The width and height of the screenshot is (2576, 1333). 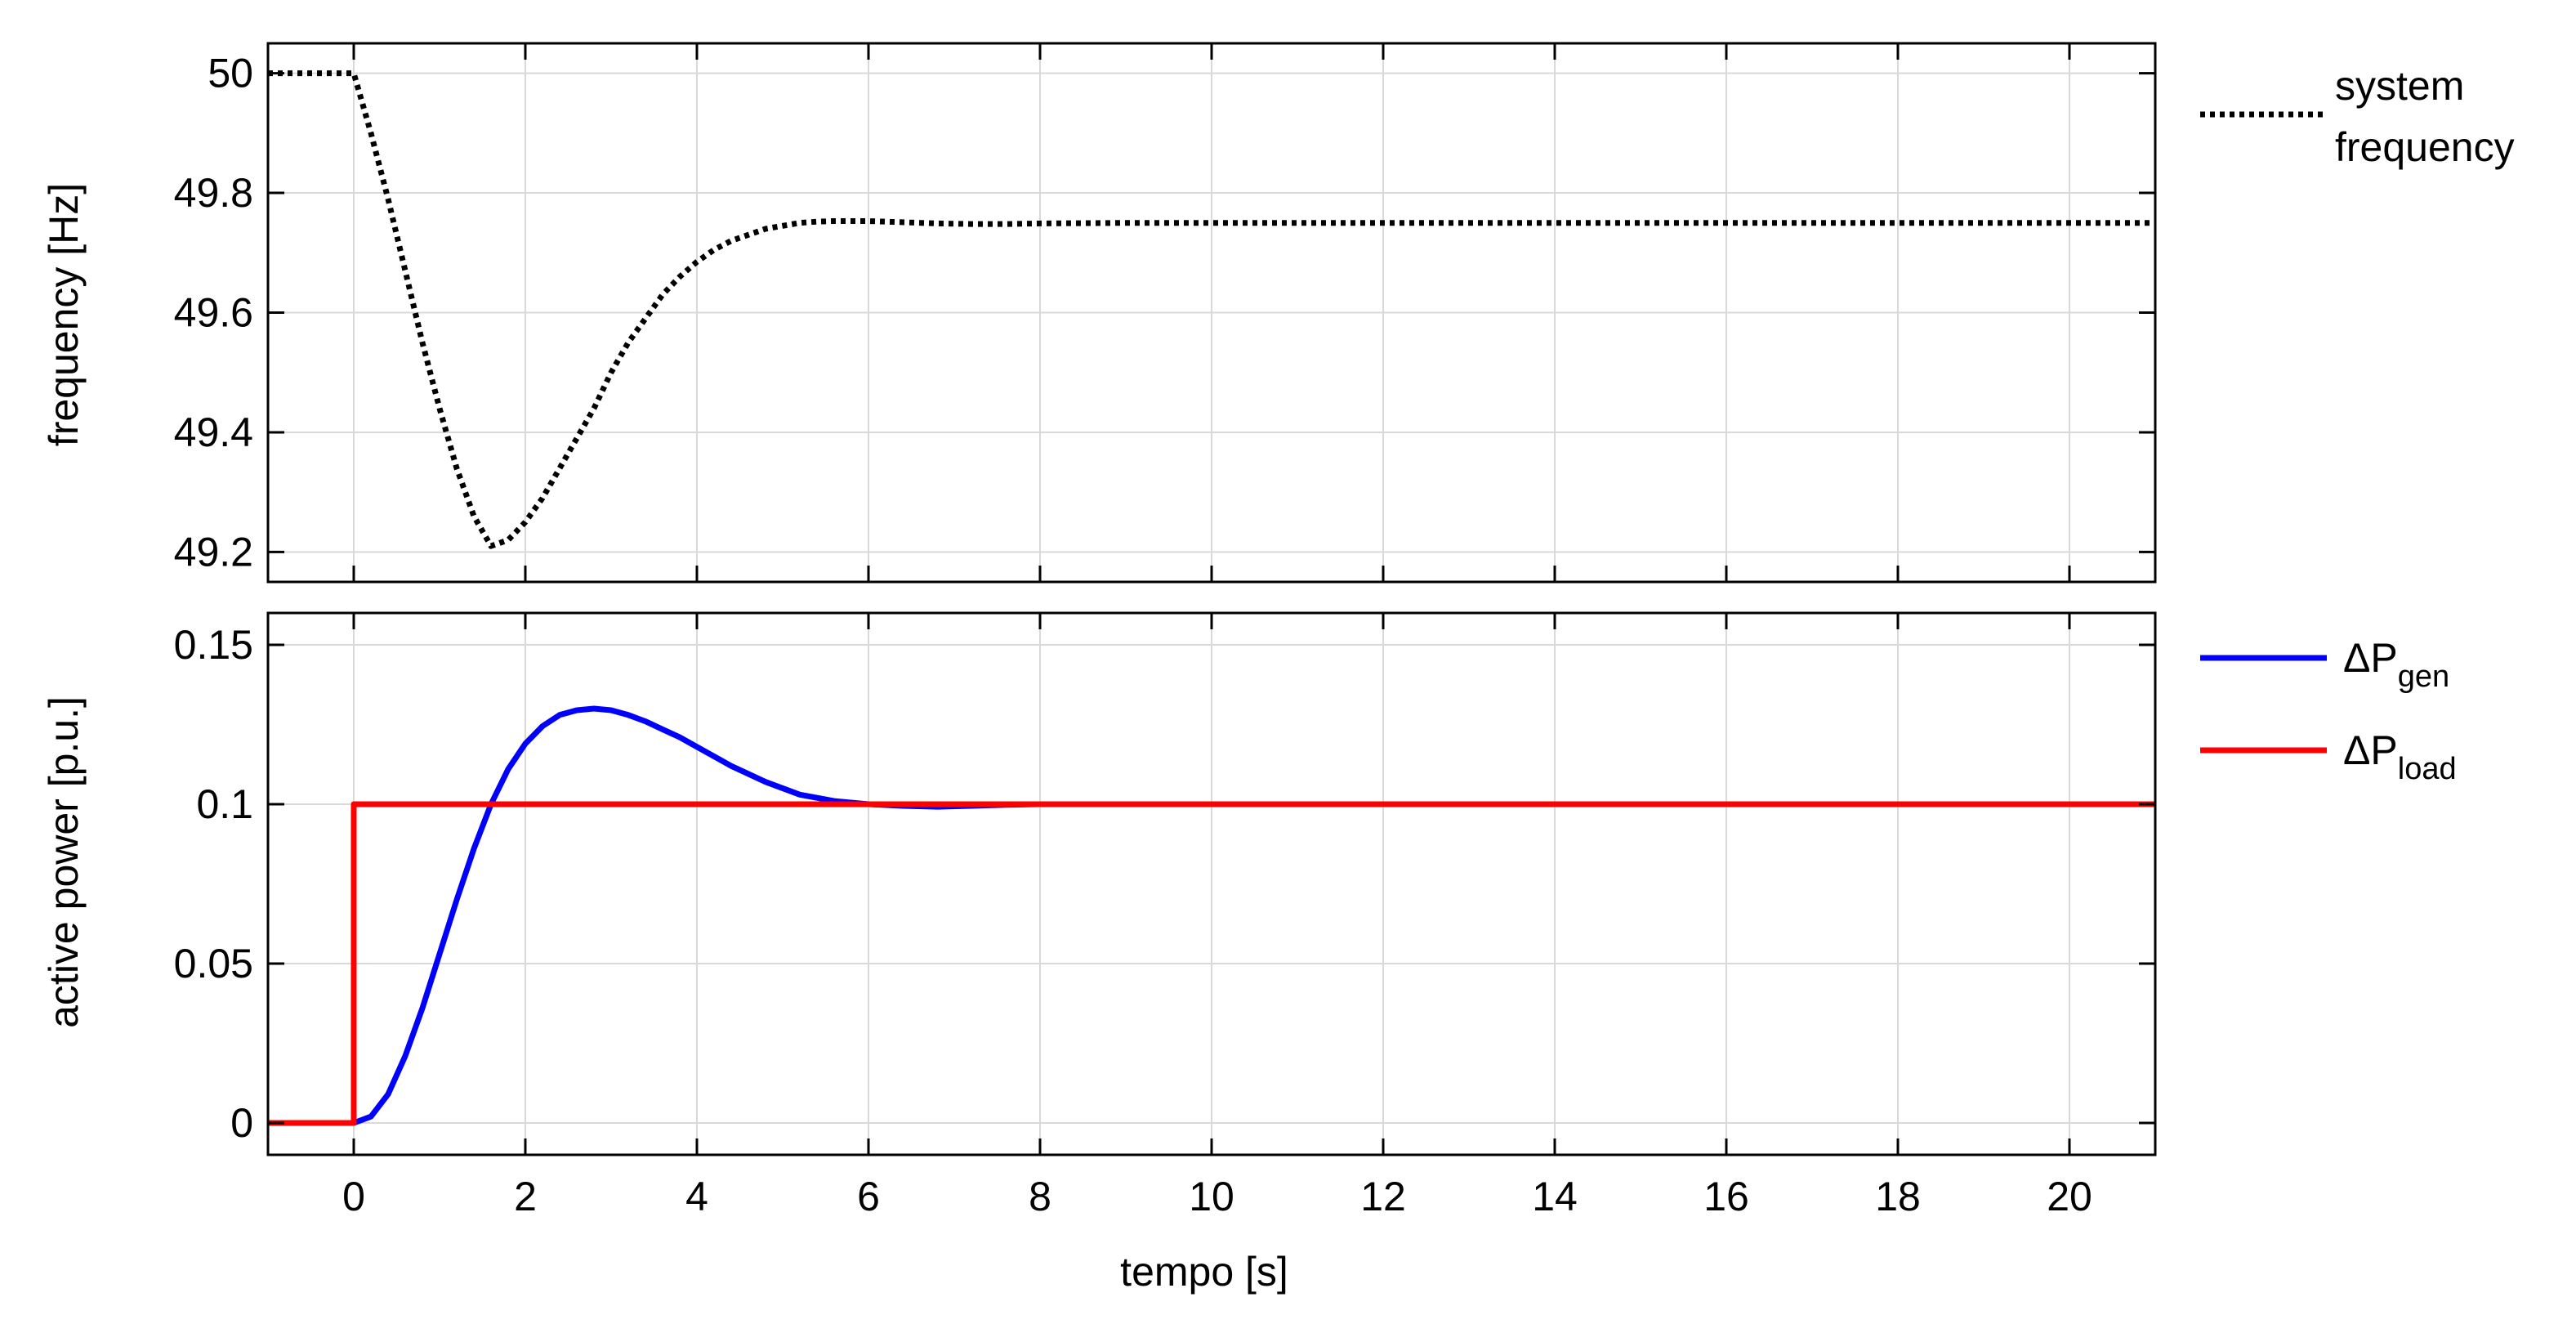 What do you see at coordinates (697, 1196) in the screenshot?
I see `bottom-x-tick-label-2: 4` at bounding box center [697, 1196].